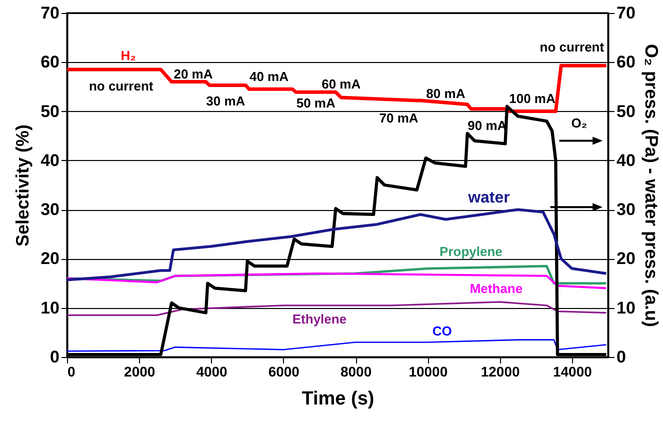  I want to click on y2-tick-label: 50, so click(626, 111).